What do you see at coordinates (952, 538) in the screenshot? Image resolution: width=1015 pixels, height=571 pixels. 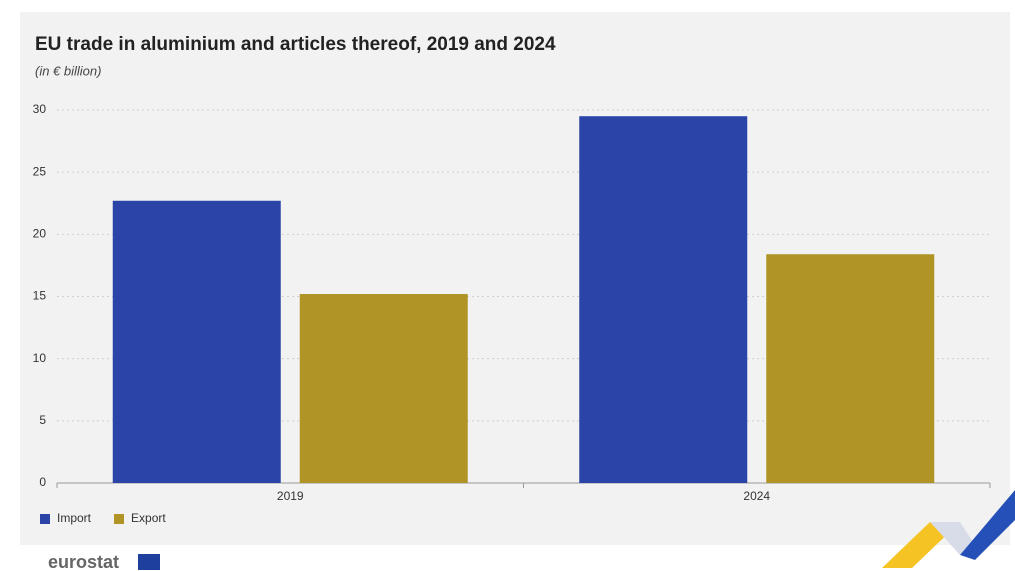 I see `swoosh-gray` at bounding box center [952, 538].